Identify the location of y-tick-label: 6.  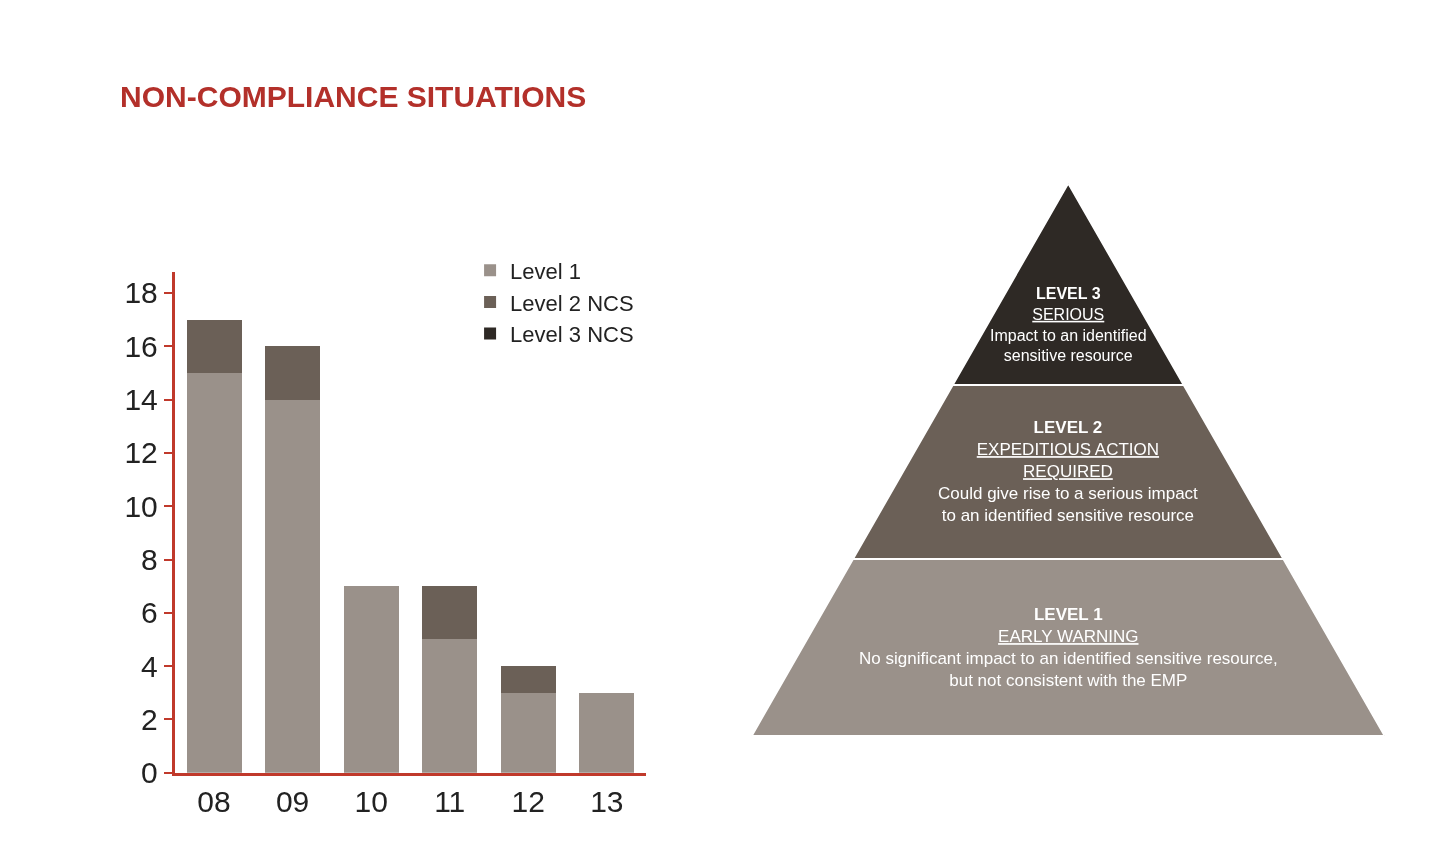
(149, 613).